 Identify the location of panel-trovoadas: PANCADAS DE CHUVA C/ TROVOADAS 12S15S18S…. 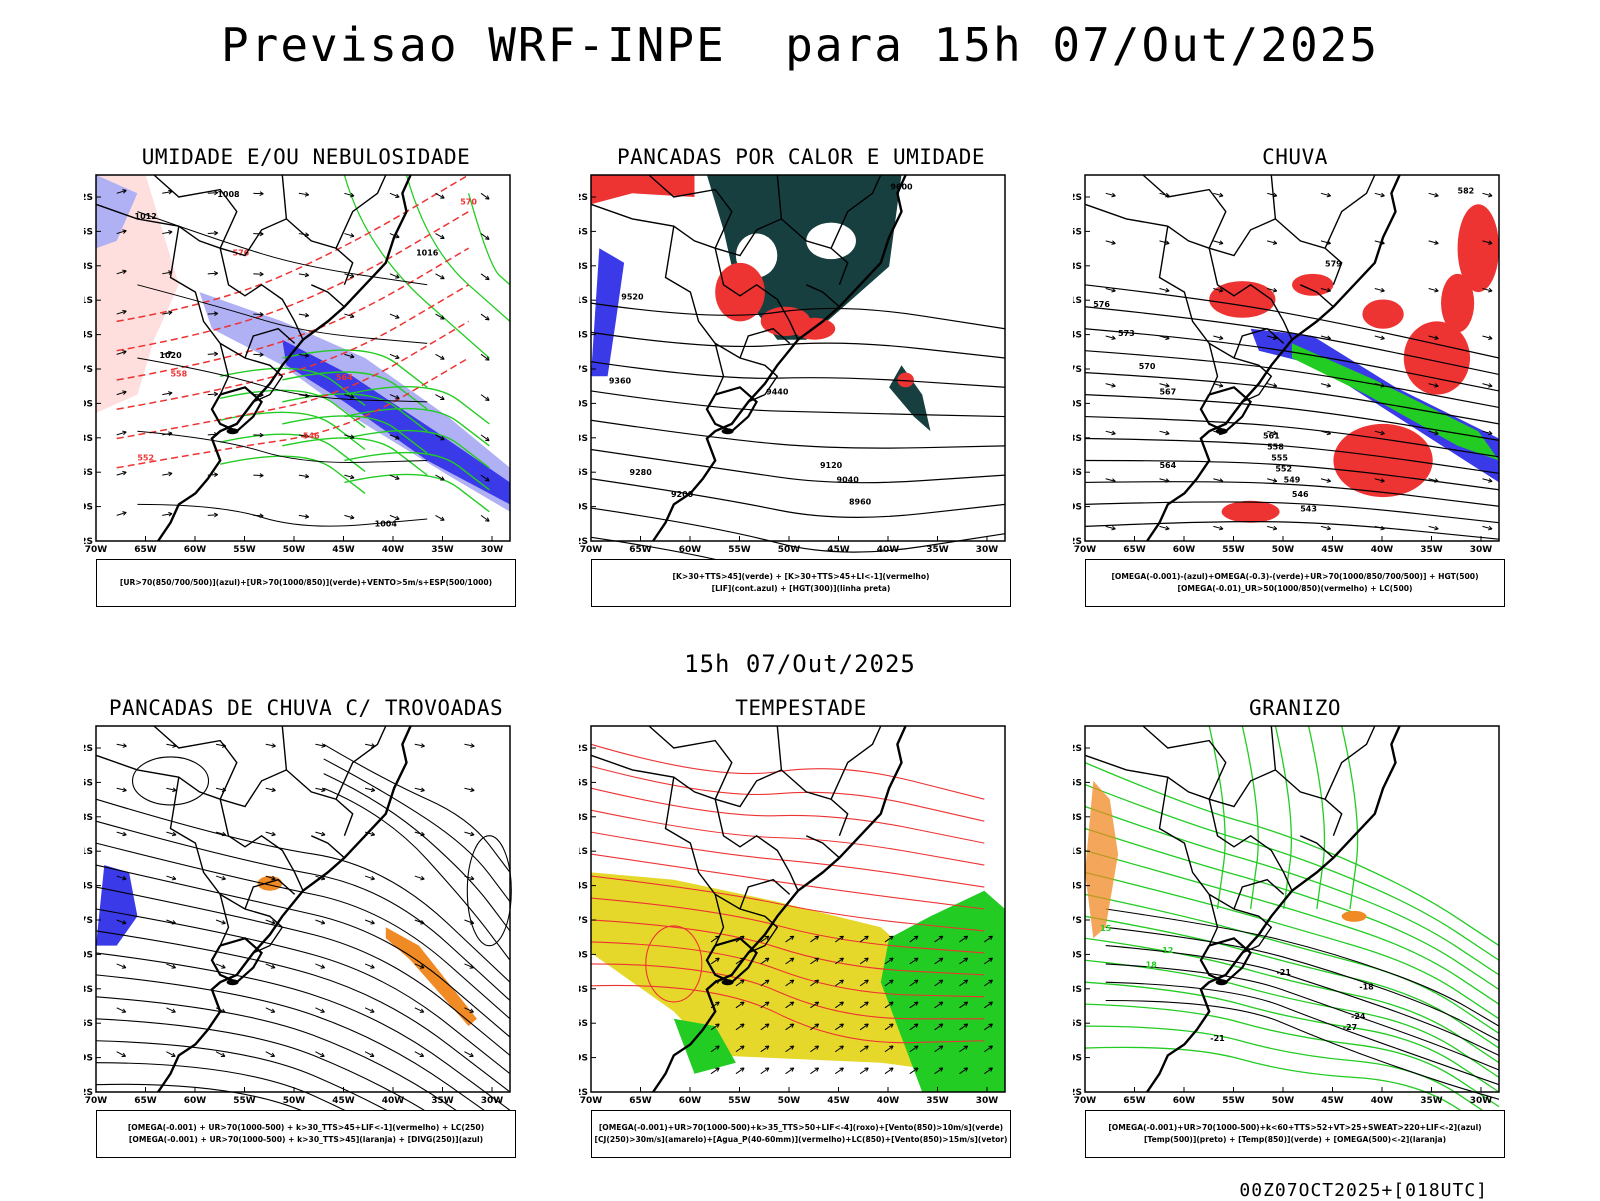
(306, 936).